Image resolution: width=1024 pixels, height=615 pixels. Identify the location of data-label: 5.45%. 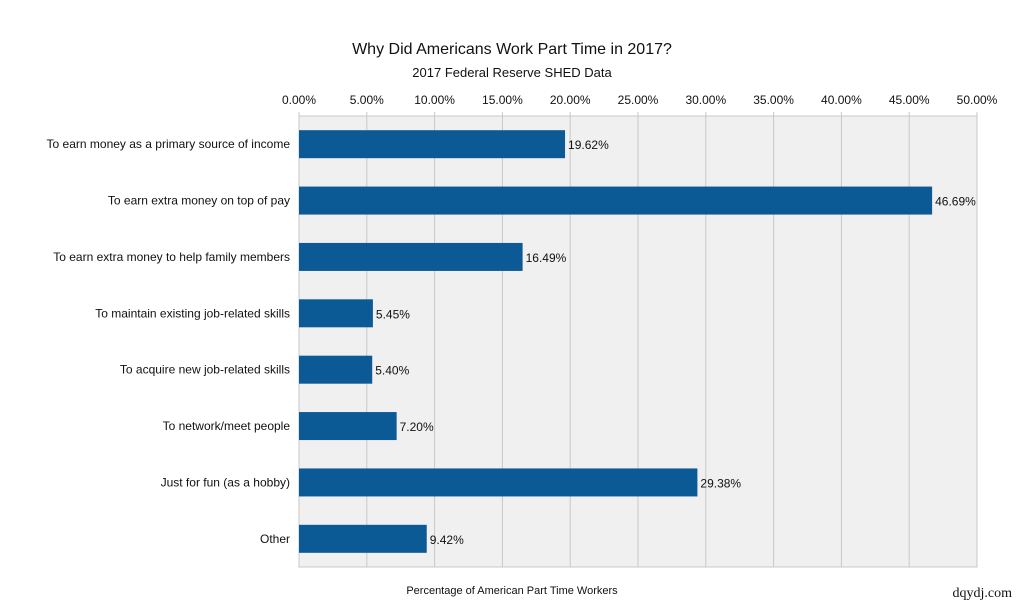
(393, 314).